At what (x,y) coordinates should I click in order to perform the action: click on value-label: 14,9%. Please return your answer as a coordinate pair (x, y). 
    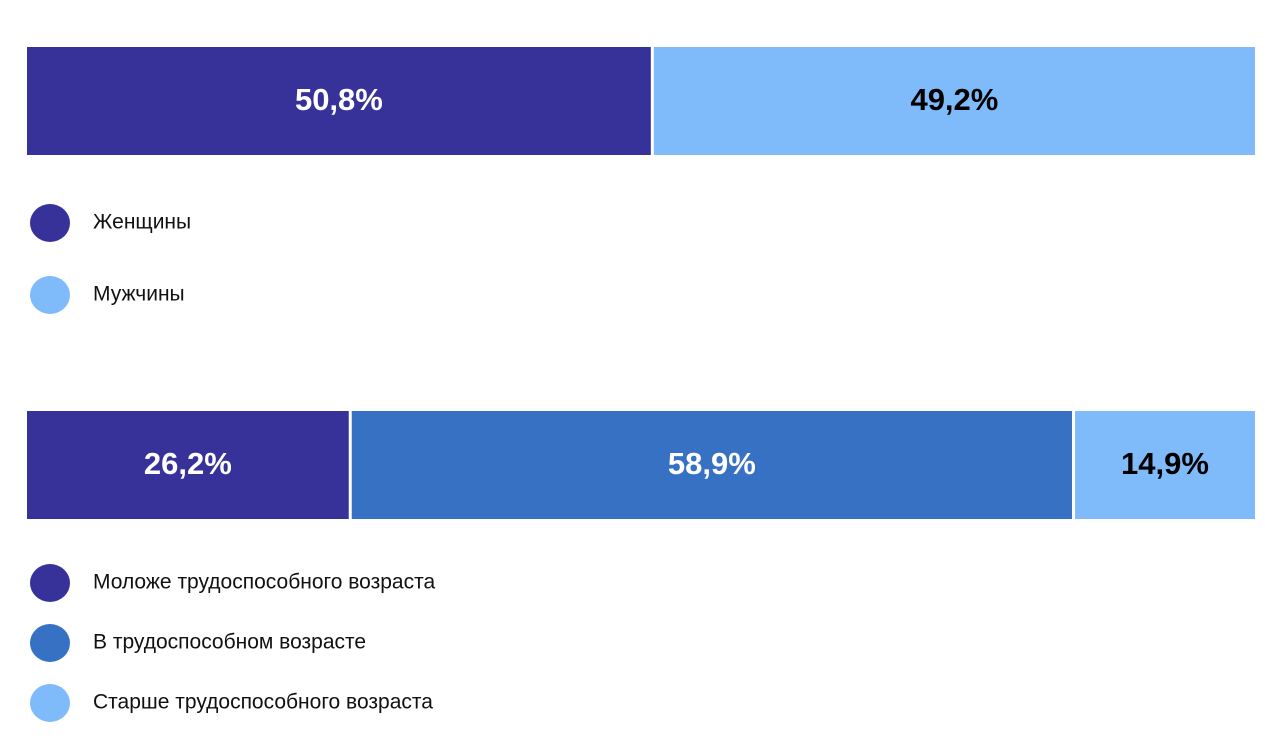
    Looking at the image, I should click on (1165, 463).